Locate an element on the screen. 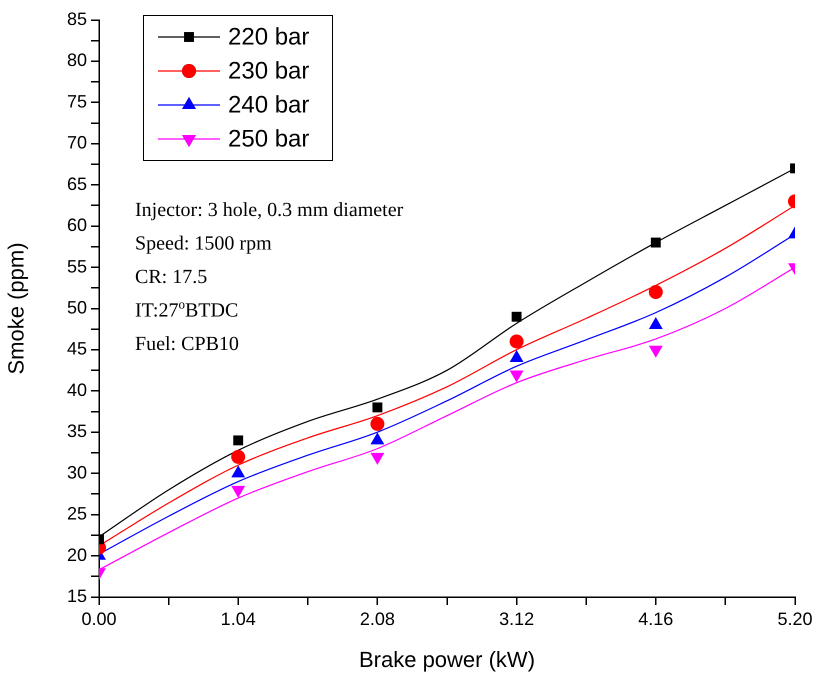 This screenshot has width=822, height=678. y-tick-label: 15 is located at coordinates (76, 596).